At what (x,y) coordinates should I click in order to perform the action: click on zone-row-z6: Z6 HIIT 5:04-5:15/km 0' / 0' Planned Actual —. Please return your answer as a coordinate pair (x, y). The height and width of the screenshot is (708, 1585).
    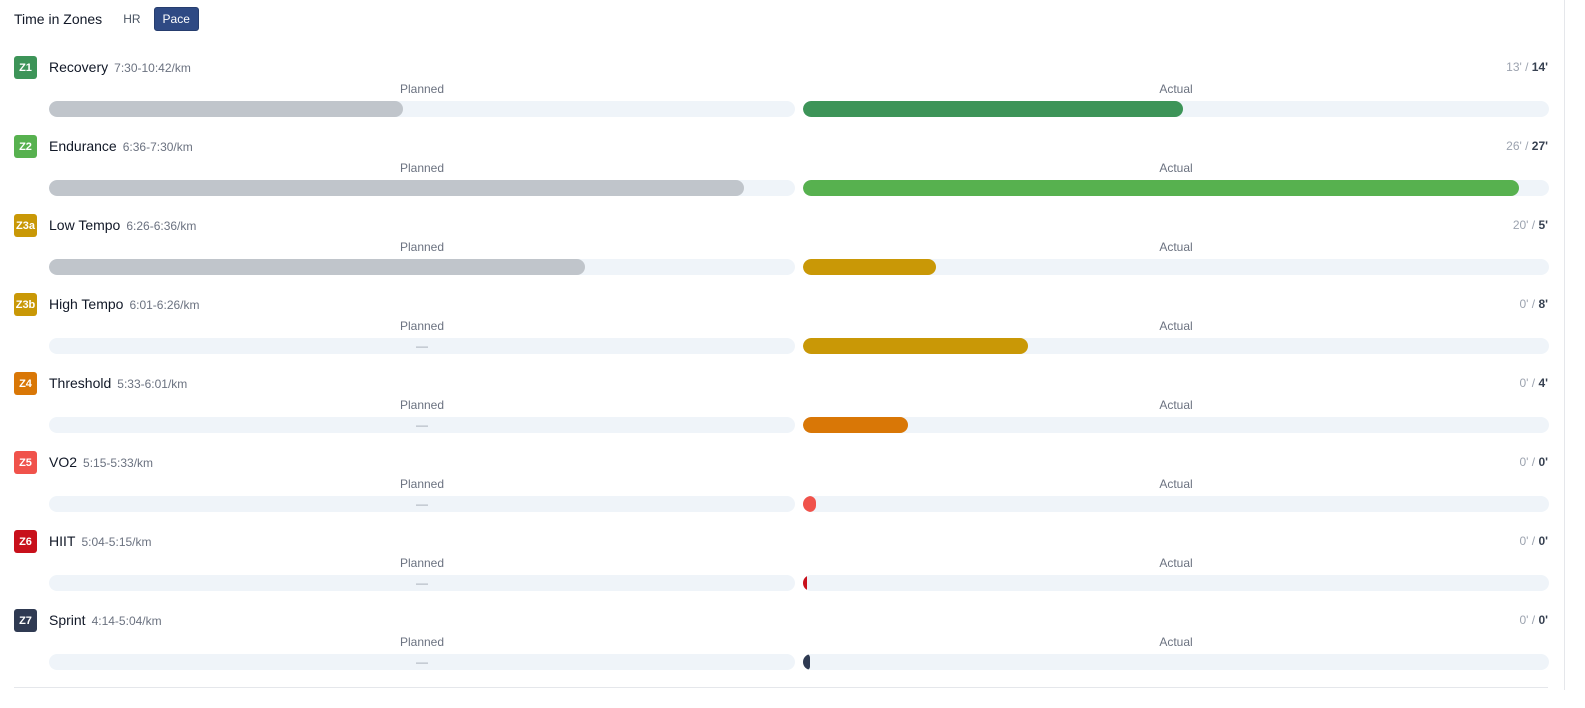
    Looking at the image, I should click on (781, 569).